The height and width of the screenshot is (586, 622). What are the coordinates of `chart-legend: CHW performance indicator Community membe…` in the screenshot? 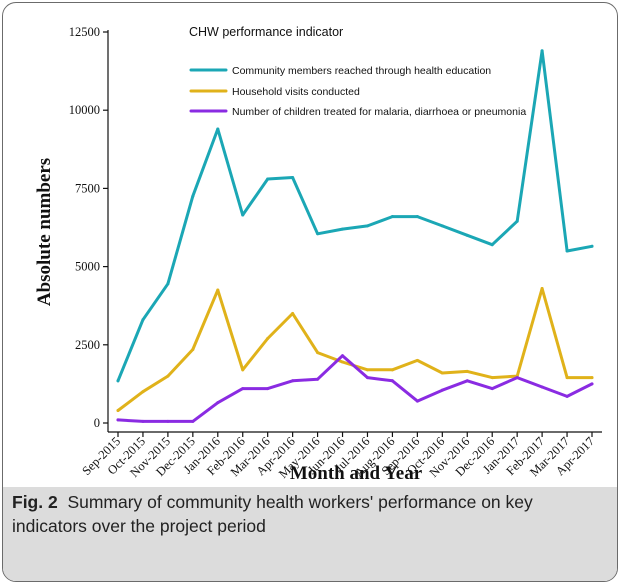 It's located at (357, 71).